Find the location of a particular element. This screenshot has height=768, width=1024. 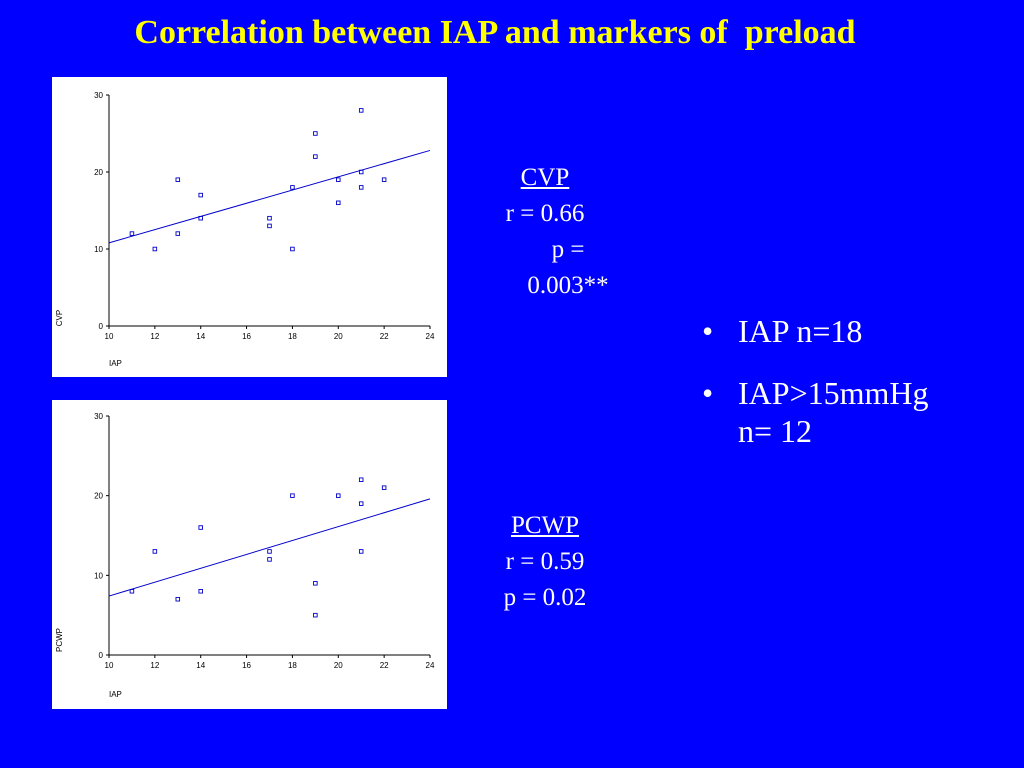

bullet-item: IAP n=18 is located at coordinates (855, 331).